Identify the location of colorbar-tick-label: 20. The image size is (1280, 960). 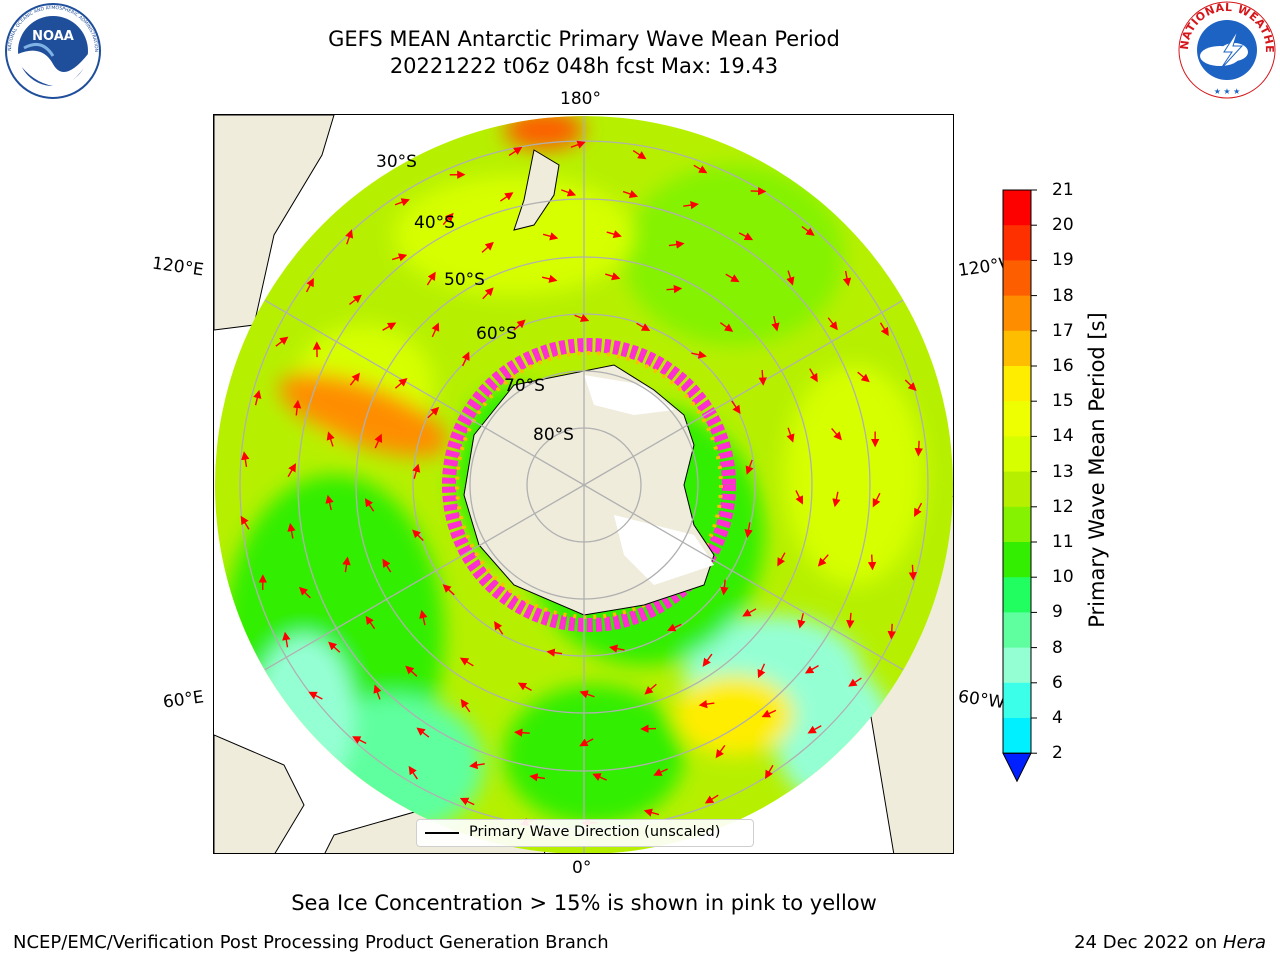
(1063, 225).